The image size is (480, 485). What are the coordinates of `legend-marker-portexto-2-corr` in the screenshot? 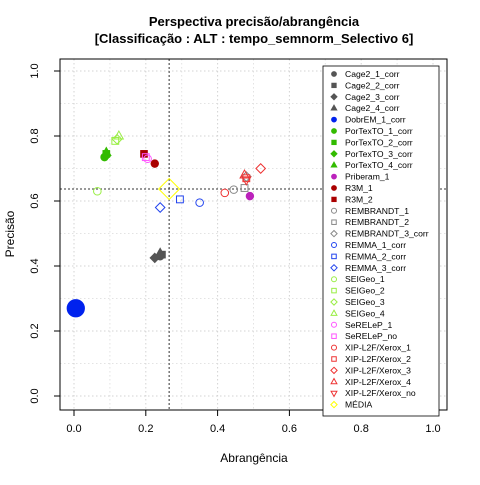 It's located at (334, 142).